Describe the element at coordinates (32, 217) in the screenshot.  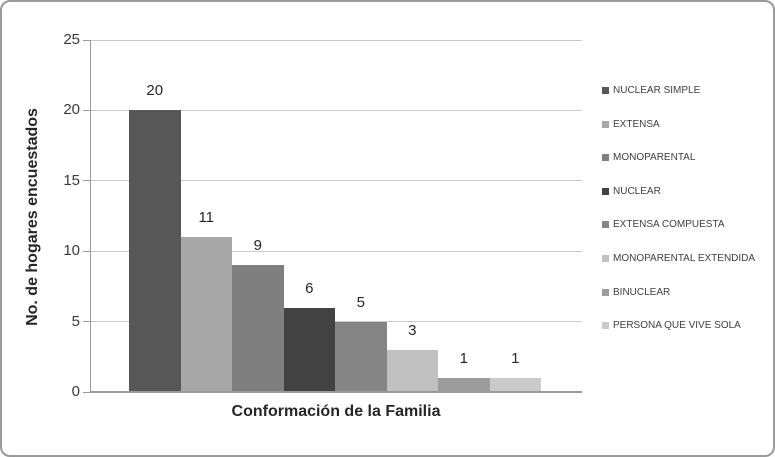
I see `y-axis-title: No. de hogares encuestados` at that location.